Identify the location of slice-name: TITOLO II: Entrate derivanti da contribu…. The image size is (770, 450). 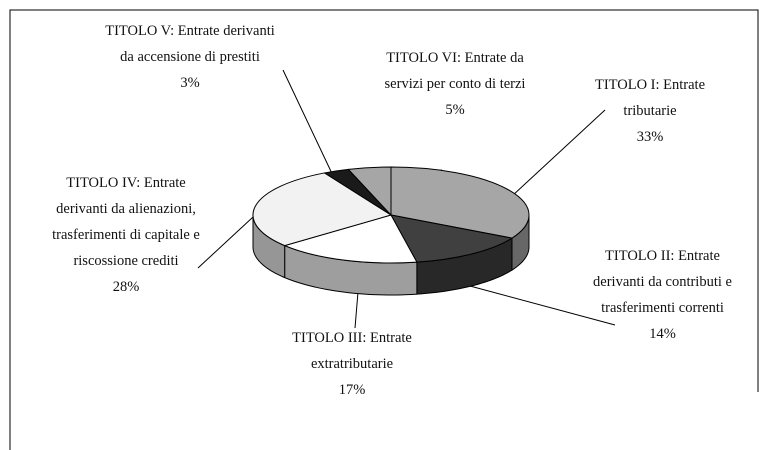
(662, 282).